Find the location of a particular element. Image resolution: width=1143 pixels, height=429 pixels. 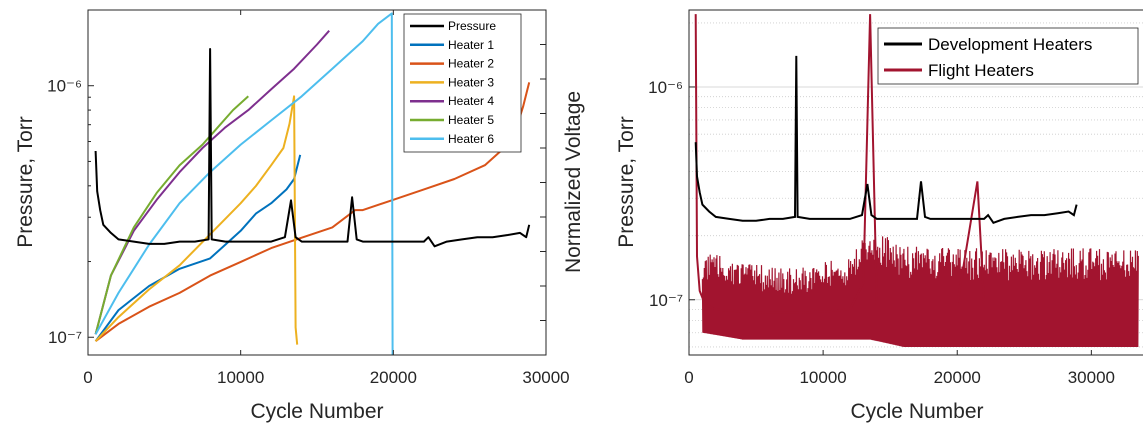

right-x-axis-label: Cycle Number is located at coordinates (916, 411).